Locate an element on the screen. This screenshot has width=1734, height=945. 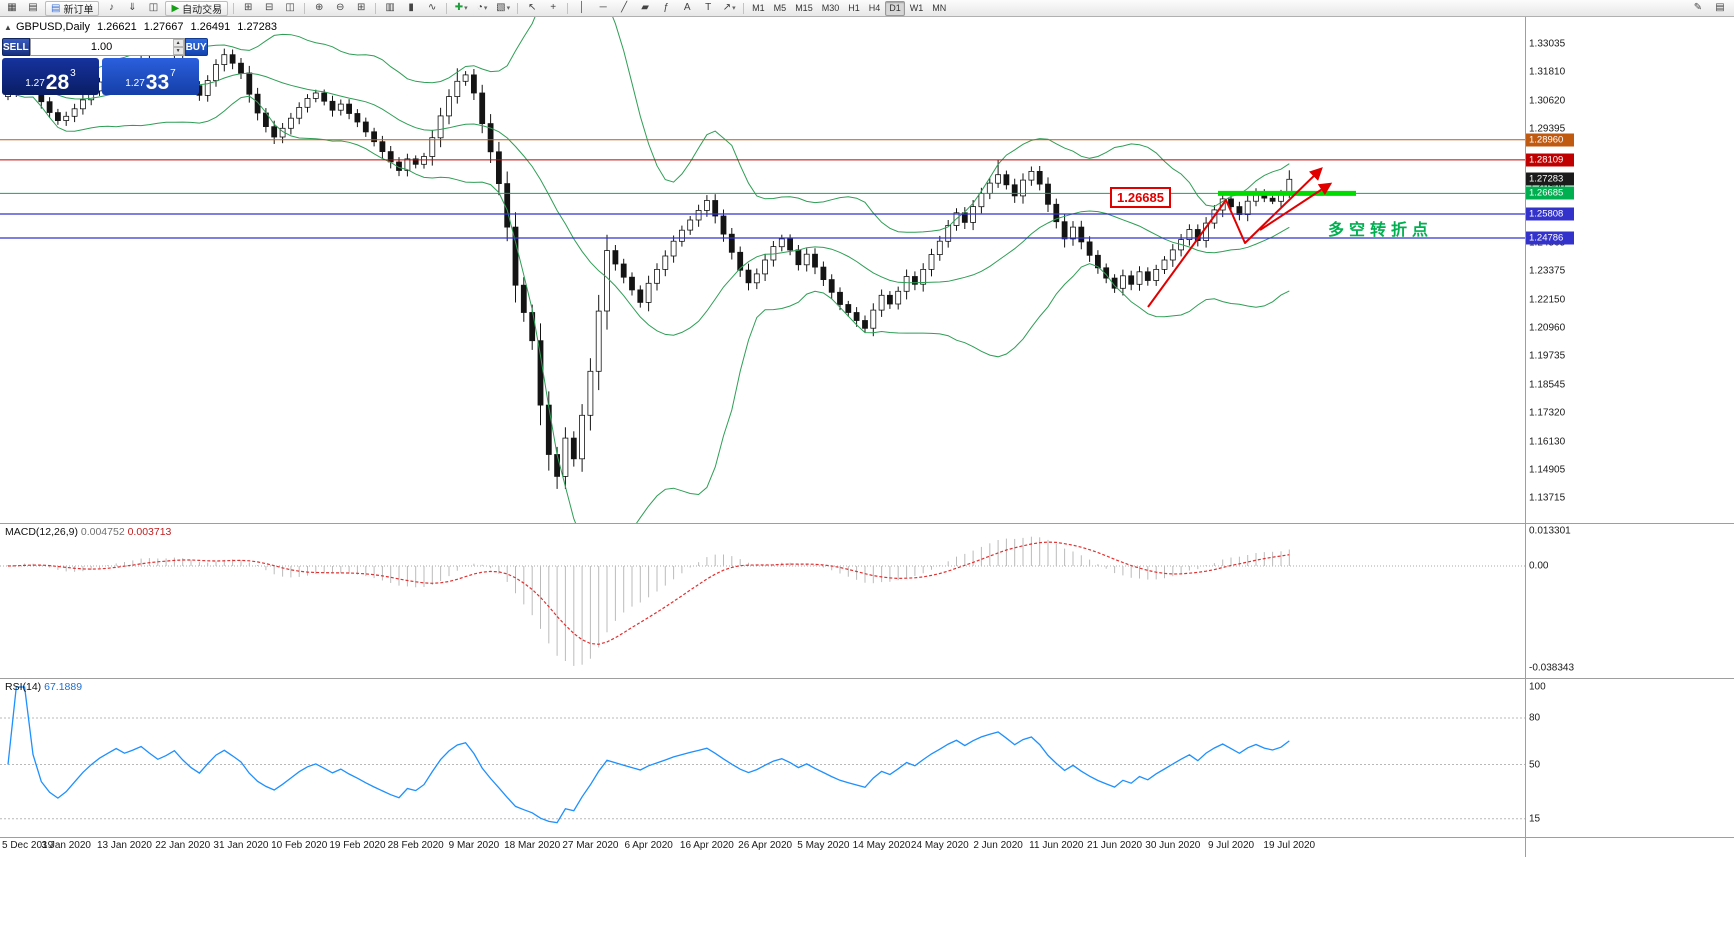
new-order-button: ▤ 新订单 is located at coordinates (72, 8).